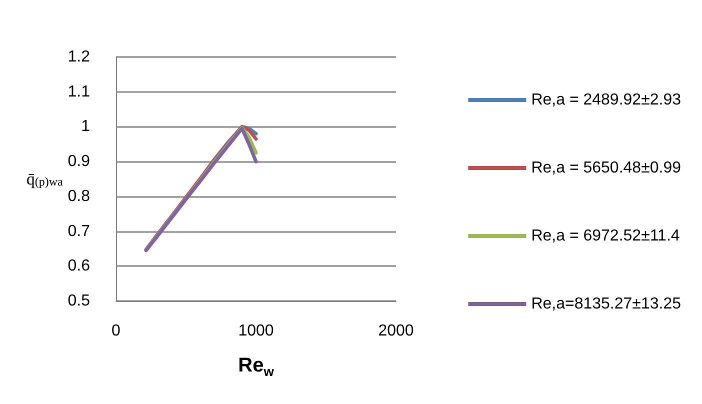 Image resolution: width=702 pixels, height=404 pixels. Describe the element at coordinates (79, 301) in the screenshot. I see `y-tick-label: 0.5` at that location.